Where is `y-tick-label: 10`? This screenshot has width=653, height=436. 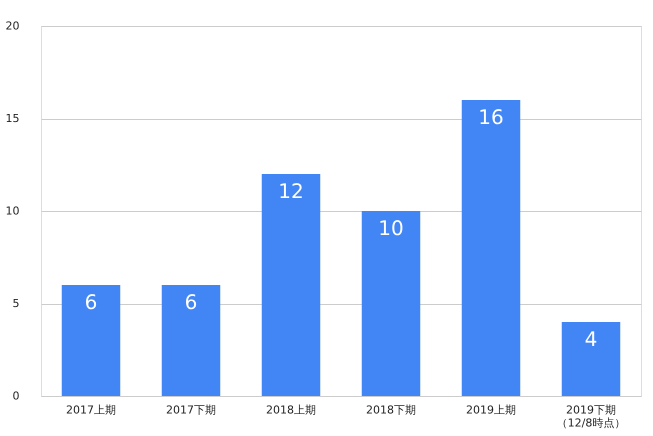 y-tick-label: 10 is located at coordinates (13, 211).